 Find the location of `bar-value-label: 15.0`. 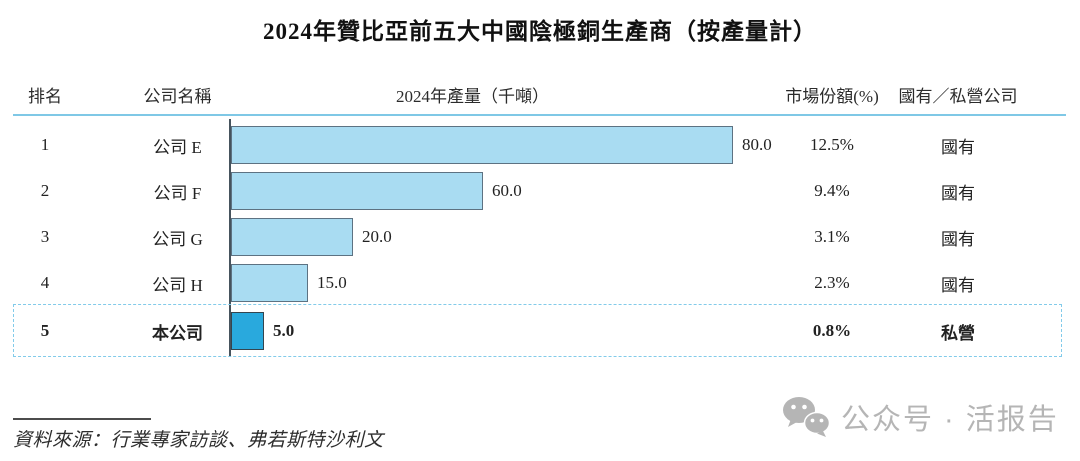

bar-value-label: 15.0 is located at coordinates (332, 282).